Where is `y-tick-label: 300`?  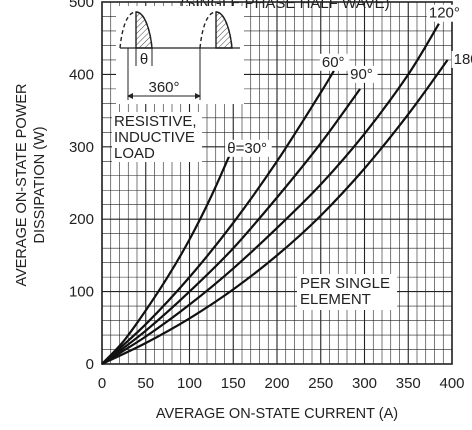 y-tick-label: 300 is located at coordinates (81, 147).